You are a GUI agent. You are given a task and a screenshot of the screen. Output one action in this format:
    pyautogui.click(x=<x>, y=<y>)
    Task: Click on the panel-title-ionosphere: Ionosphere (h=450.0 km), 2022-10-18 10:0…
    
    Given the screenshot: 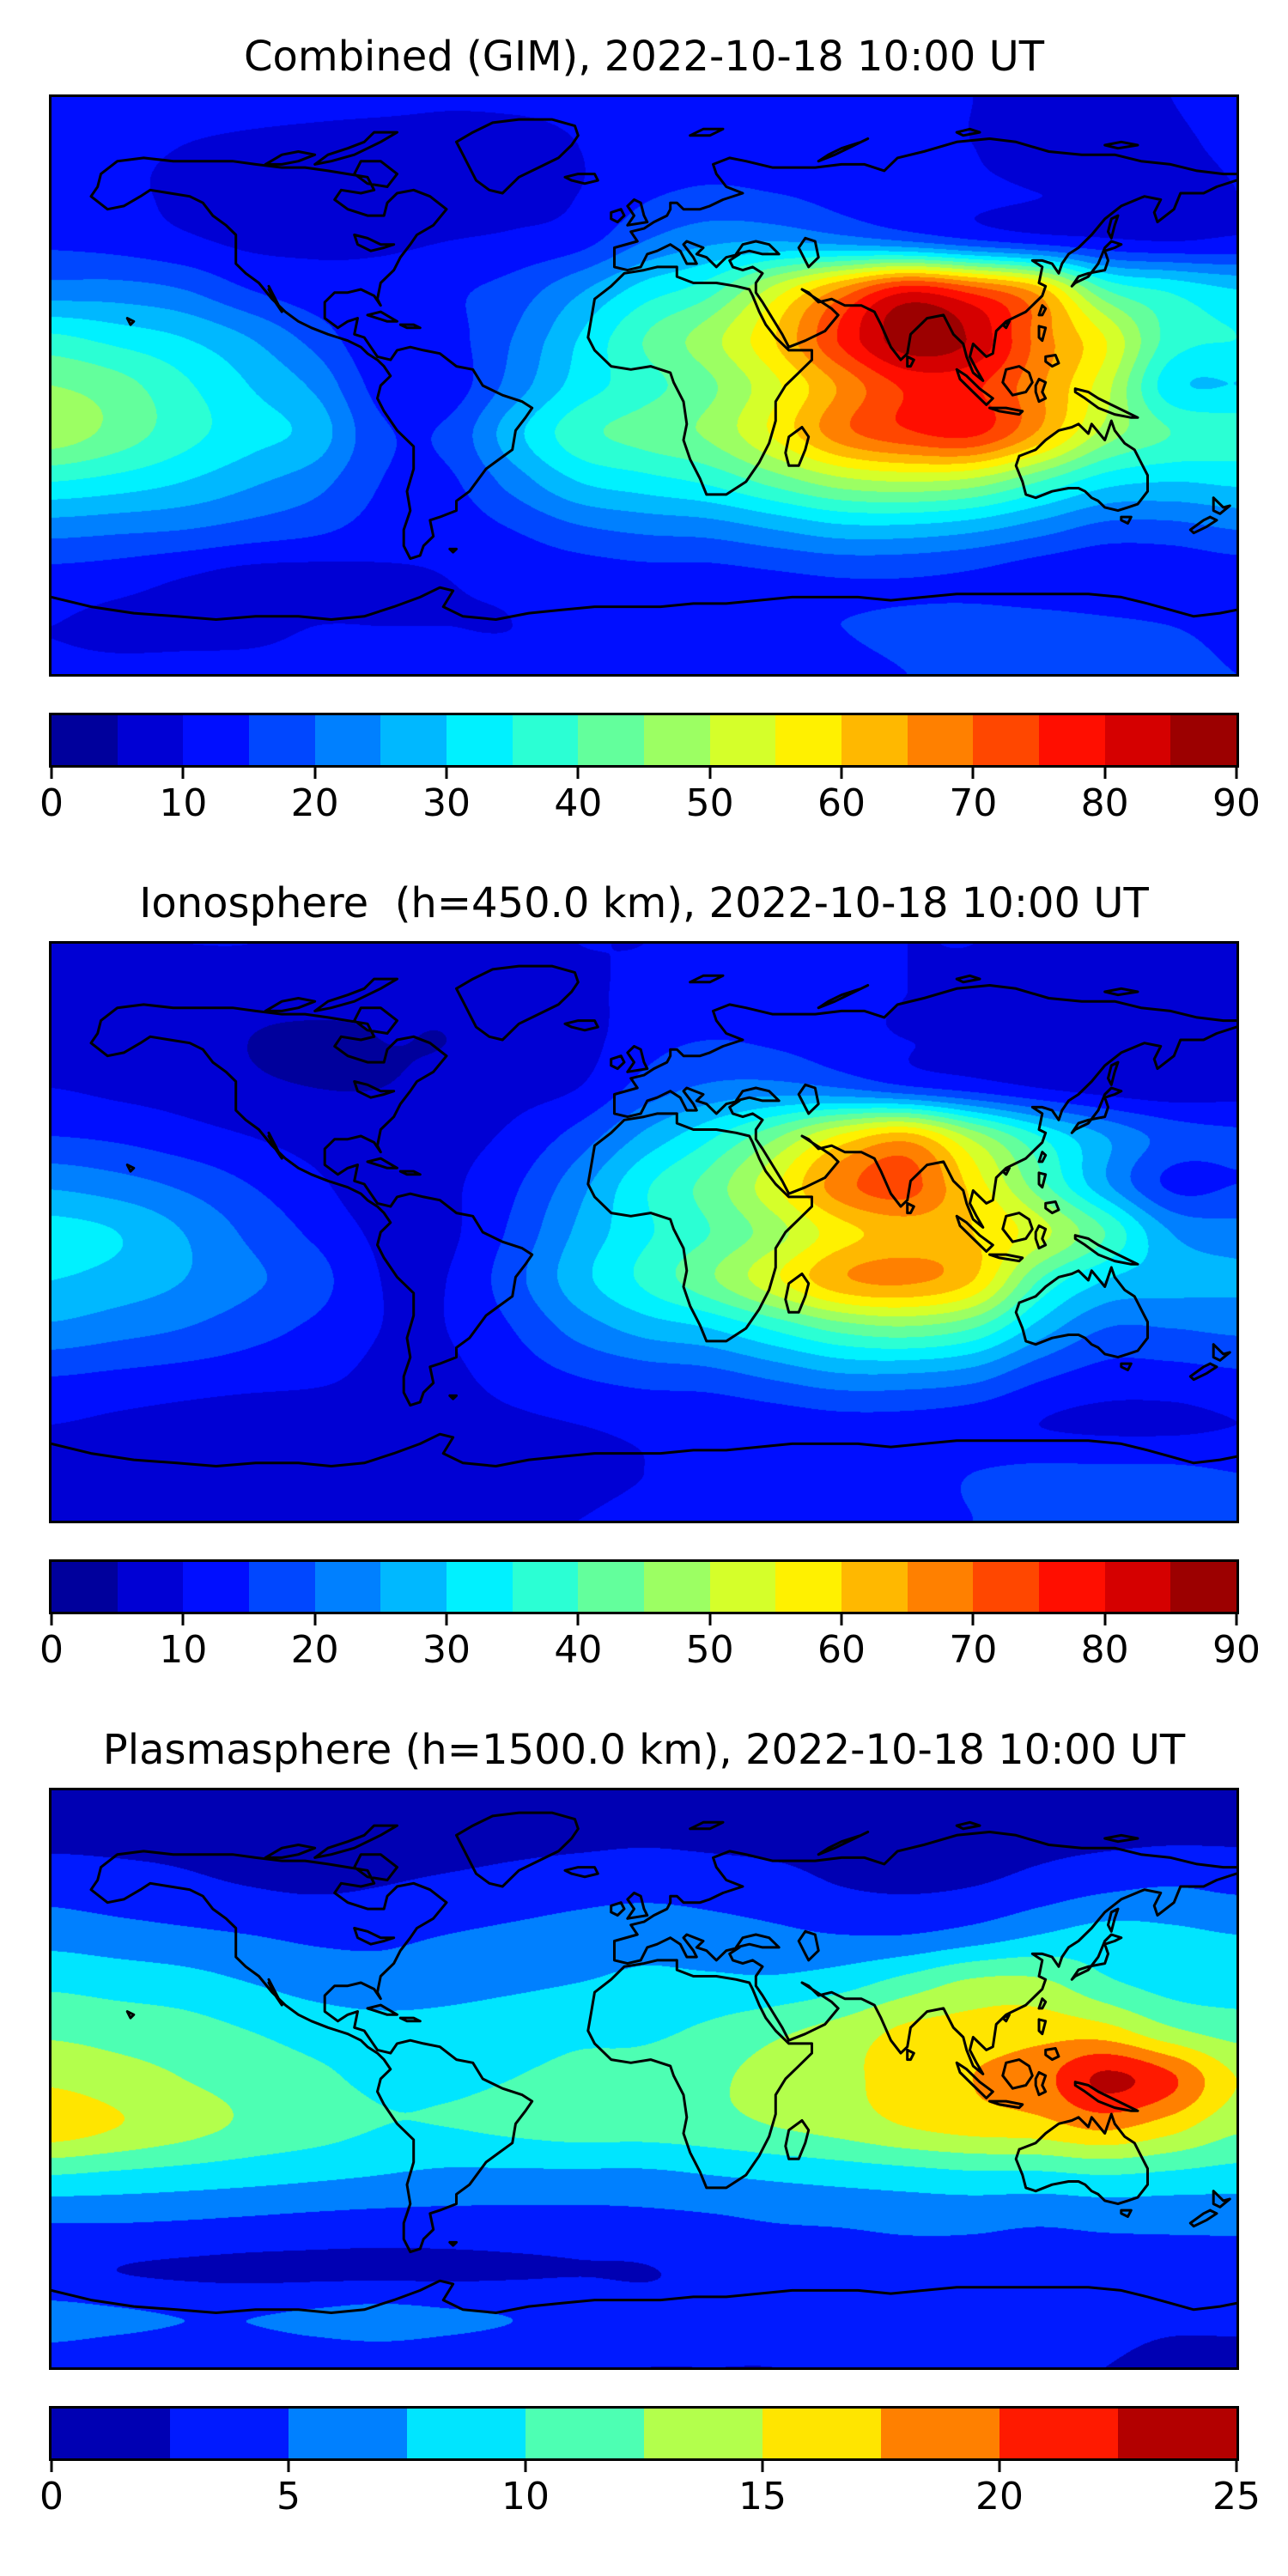 What is the action you would take?
    pyautogui.click(x=644, y=903)
    